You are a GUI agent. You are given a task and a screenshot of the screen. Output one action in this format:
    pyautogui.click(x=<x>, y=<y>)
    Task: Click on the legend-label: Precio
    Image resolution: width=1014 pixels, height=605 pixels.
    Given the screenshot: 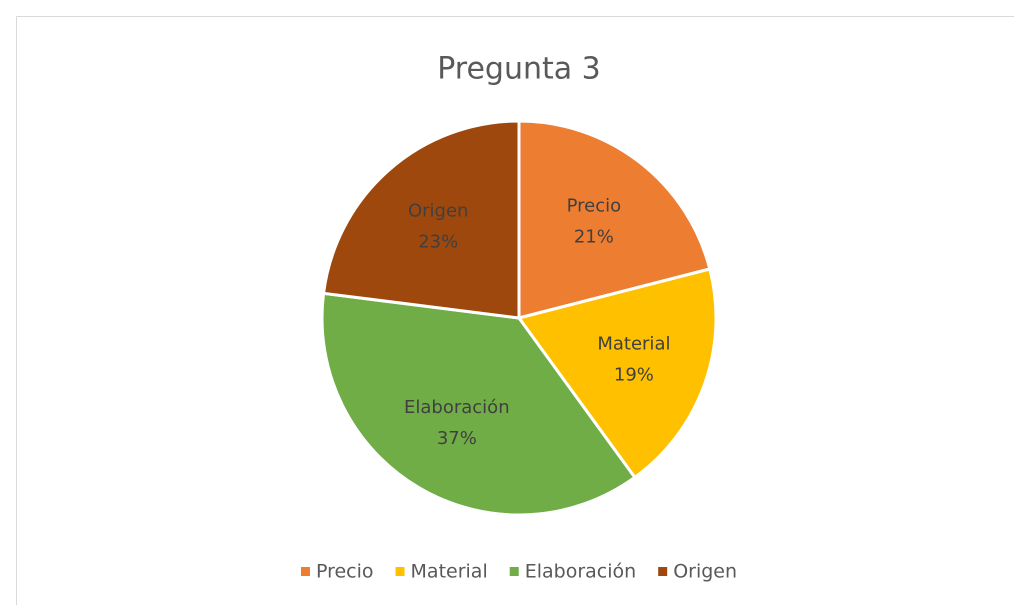 What is the action you would take?
    pyautogui.click(x=345, y=572)
    